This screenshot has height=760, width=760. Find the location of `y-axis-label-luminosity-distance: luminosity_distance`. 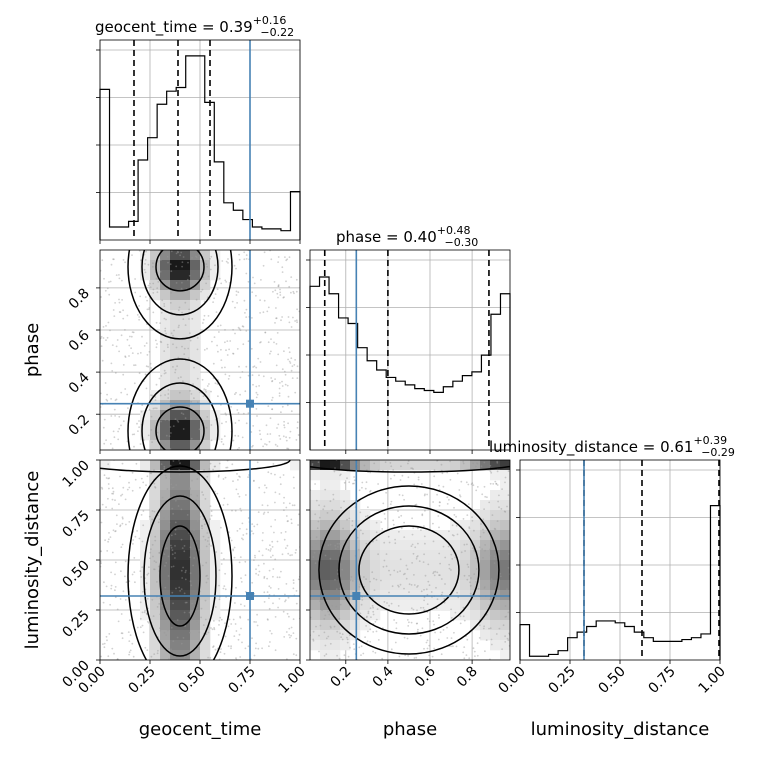

y-axis-label-luminosity-distance: luminosity_distance is located at coordinates (32, 560).